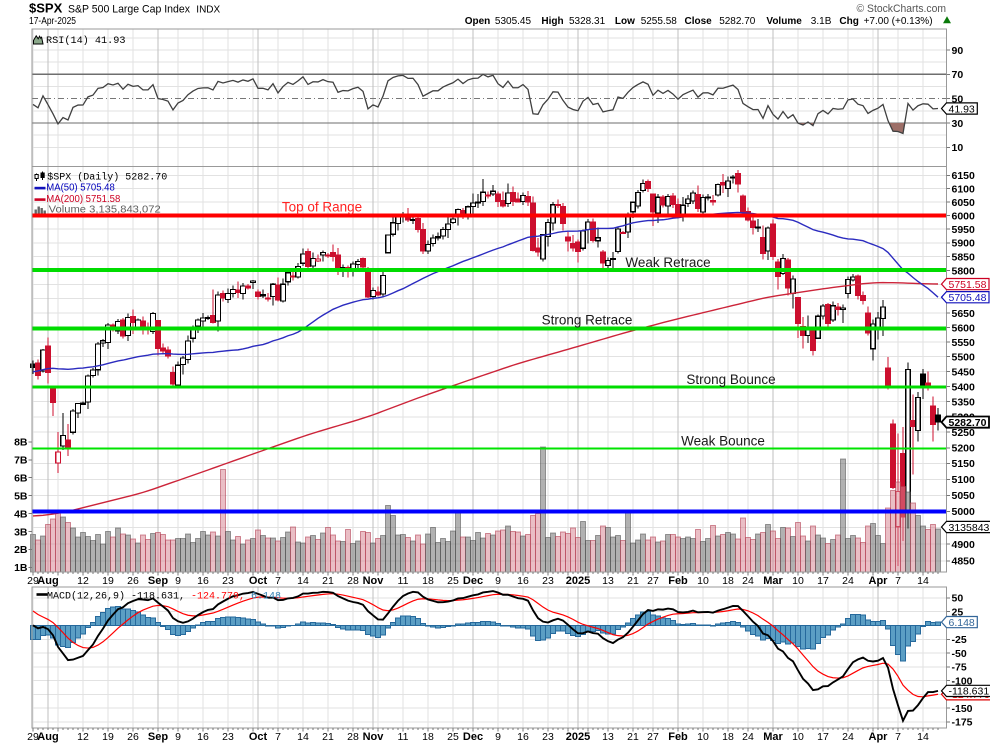 The width and height of the screenshot is (990, 744). What do you see at coordinates (625, 21) in the screenshot?
I see `svg-text: Low` at bounding box center [625, 21].